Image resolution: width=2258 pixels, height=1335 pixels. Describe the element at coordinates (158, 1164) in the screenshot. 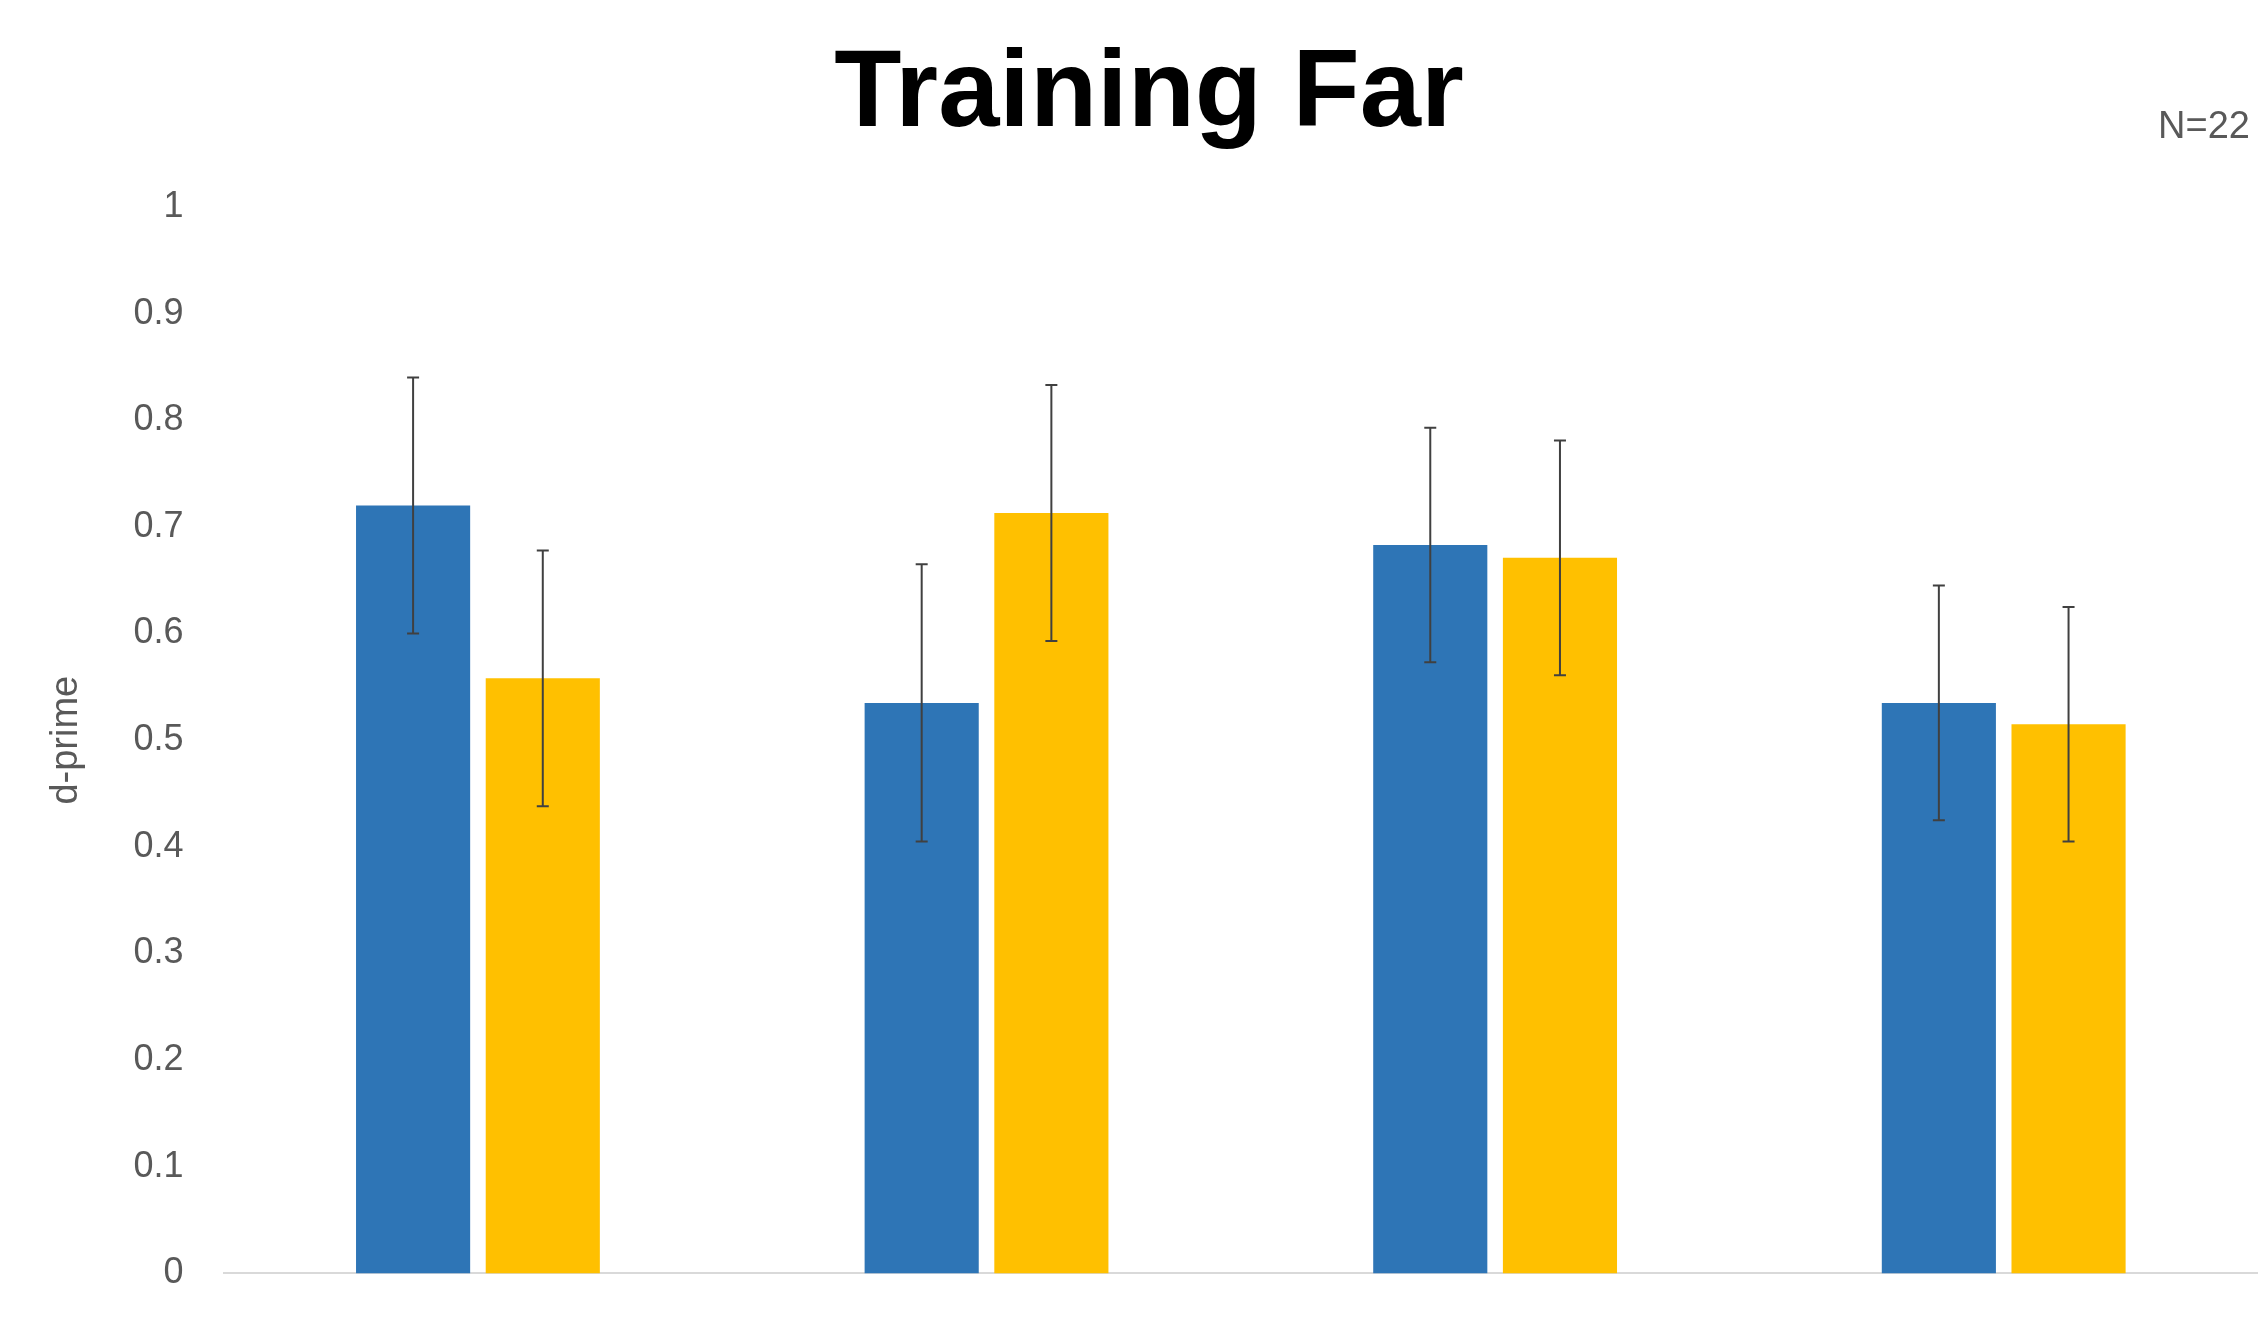

I see `y-tick-label: 0.1` at that location.